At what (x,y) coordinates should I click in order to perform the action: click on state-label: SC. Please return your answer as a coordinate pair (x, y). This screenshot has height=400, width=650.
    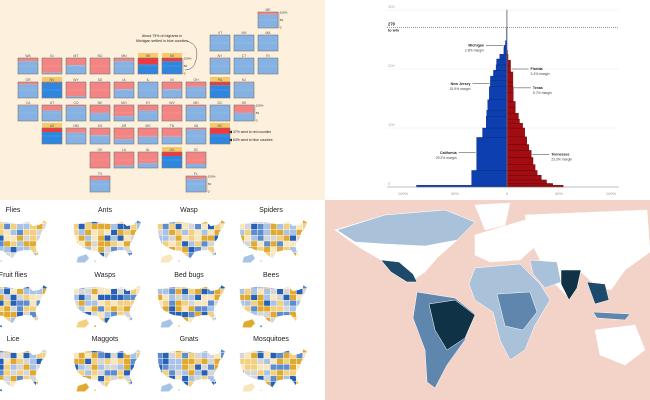
    Looking at the image, I should click on (196, 150).